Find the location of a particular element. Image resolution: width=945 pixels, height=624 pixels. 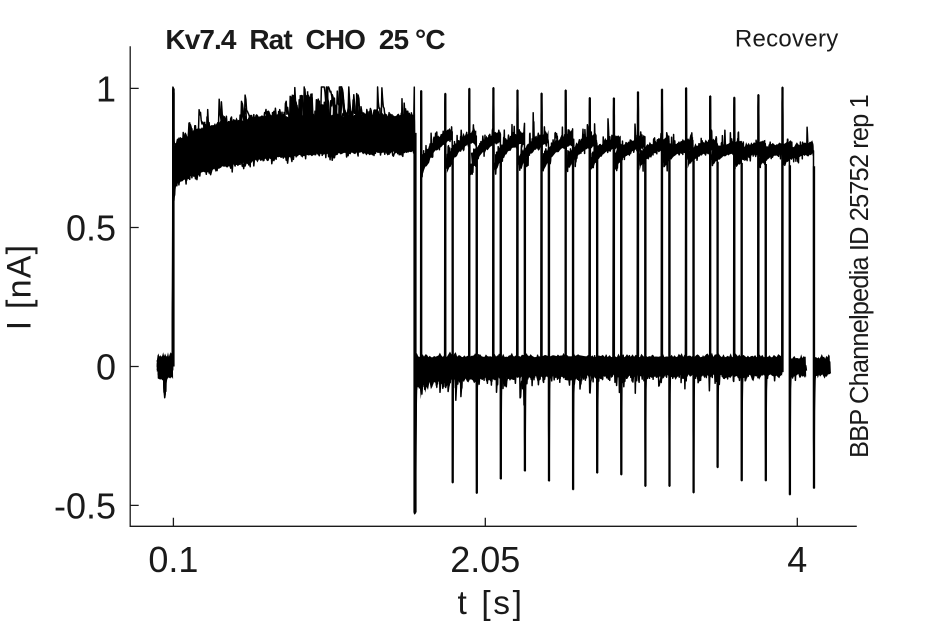

svg-text:BBP Channelpedia ID 25752 rep: BBP Channelpedia ID 25752 rep 1 is located at coordinates (860, 276).